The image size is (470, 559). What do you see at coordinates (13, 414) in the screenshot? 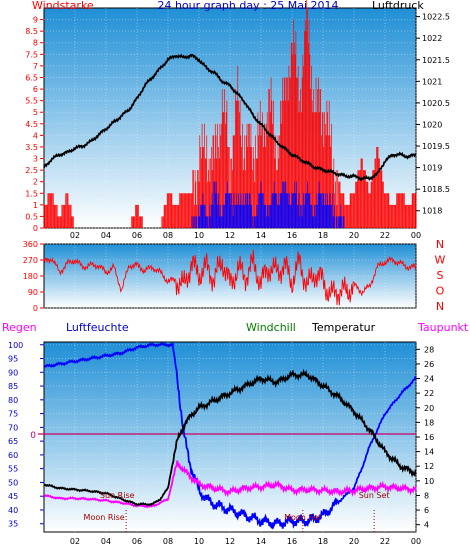
I see `humidity-tick-label: 75` at bounding box center [13, 414].